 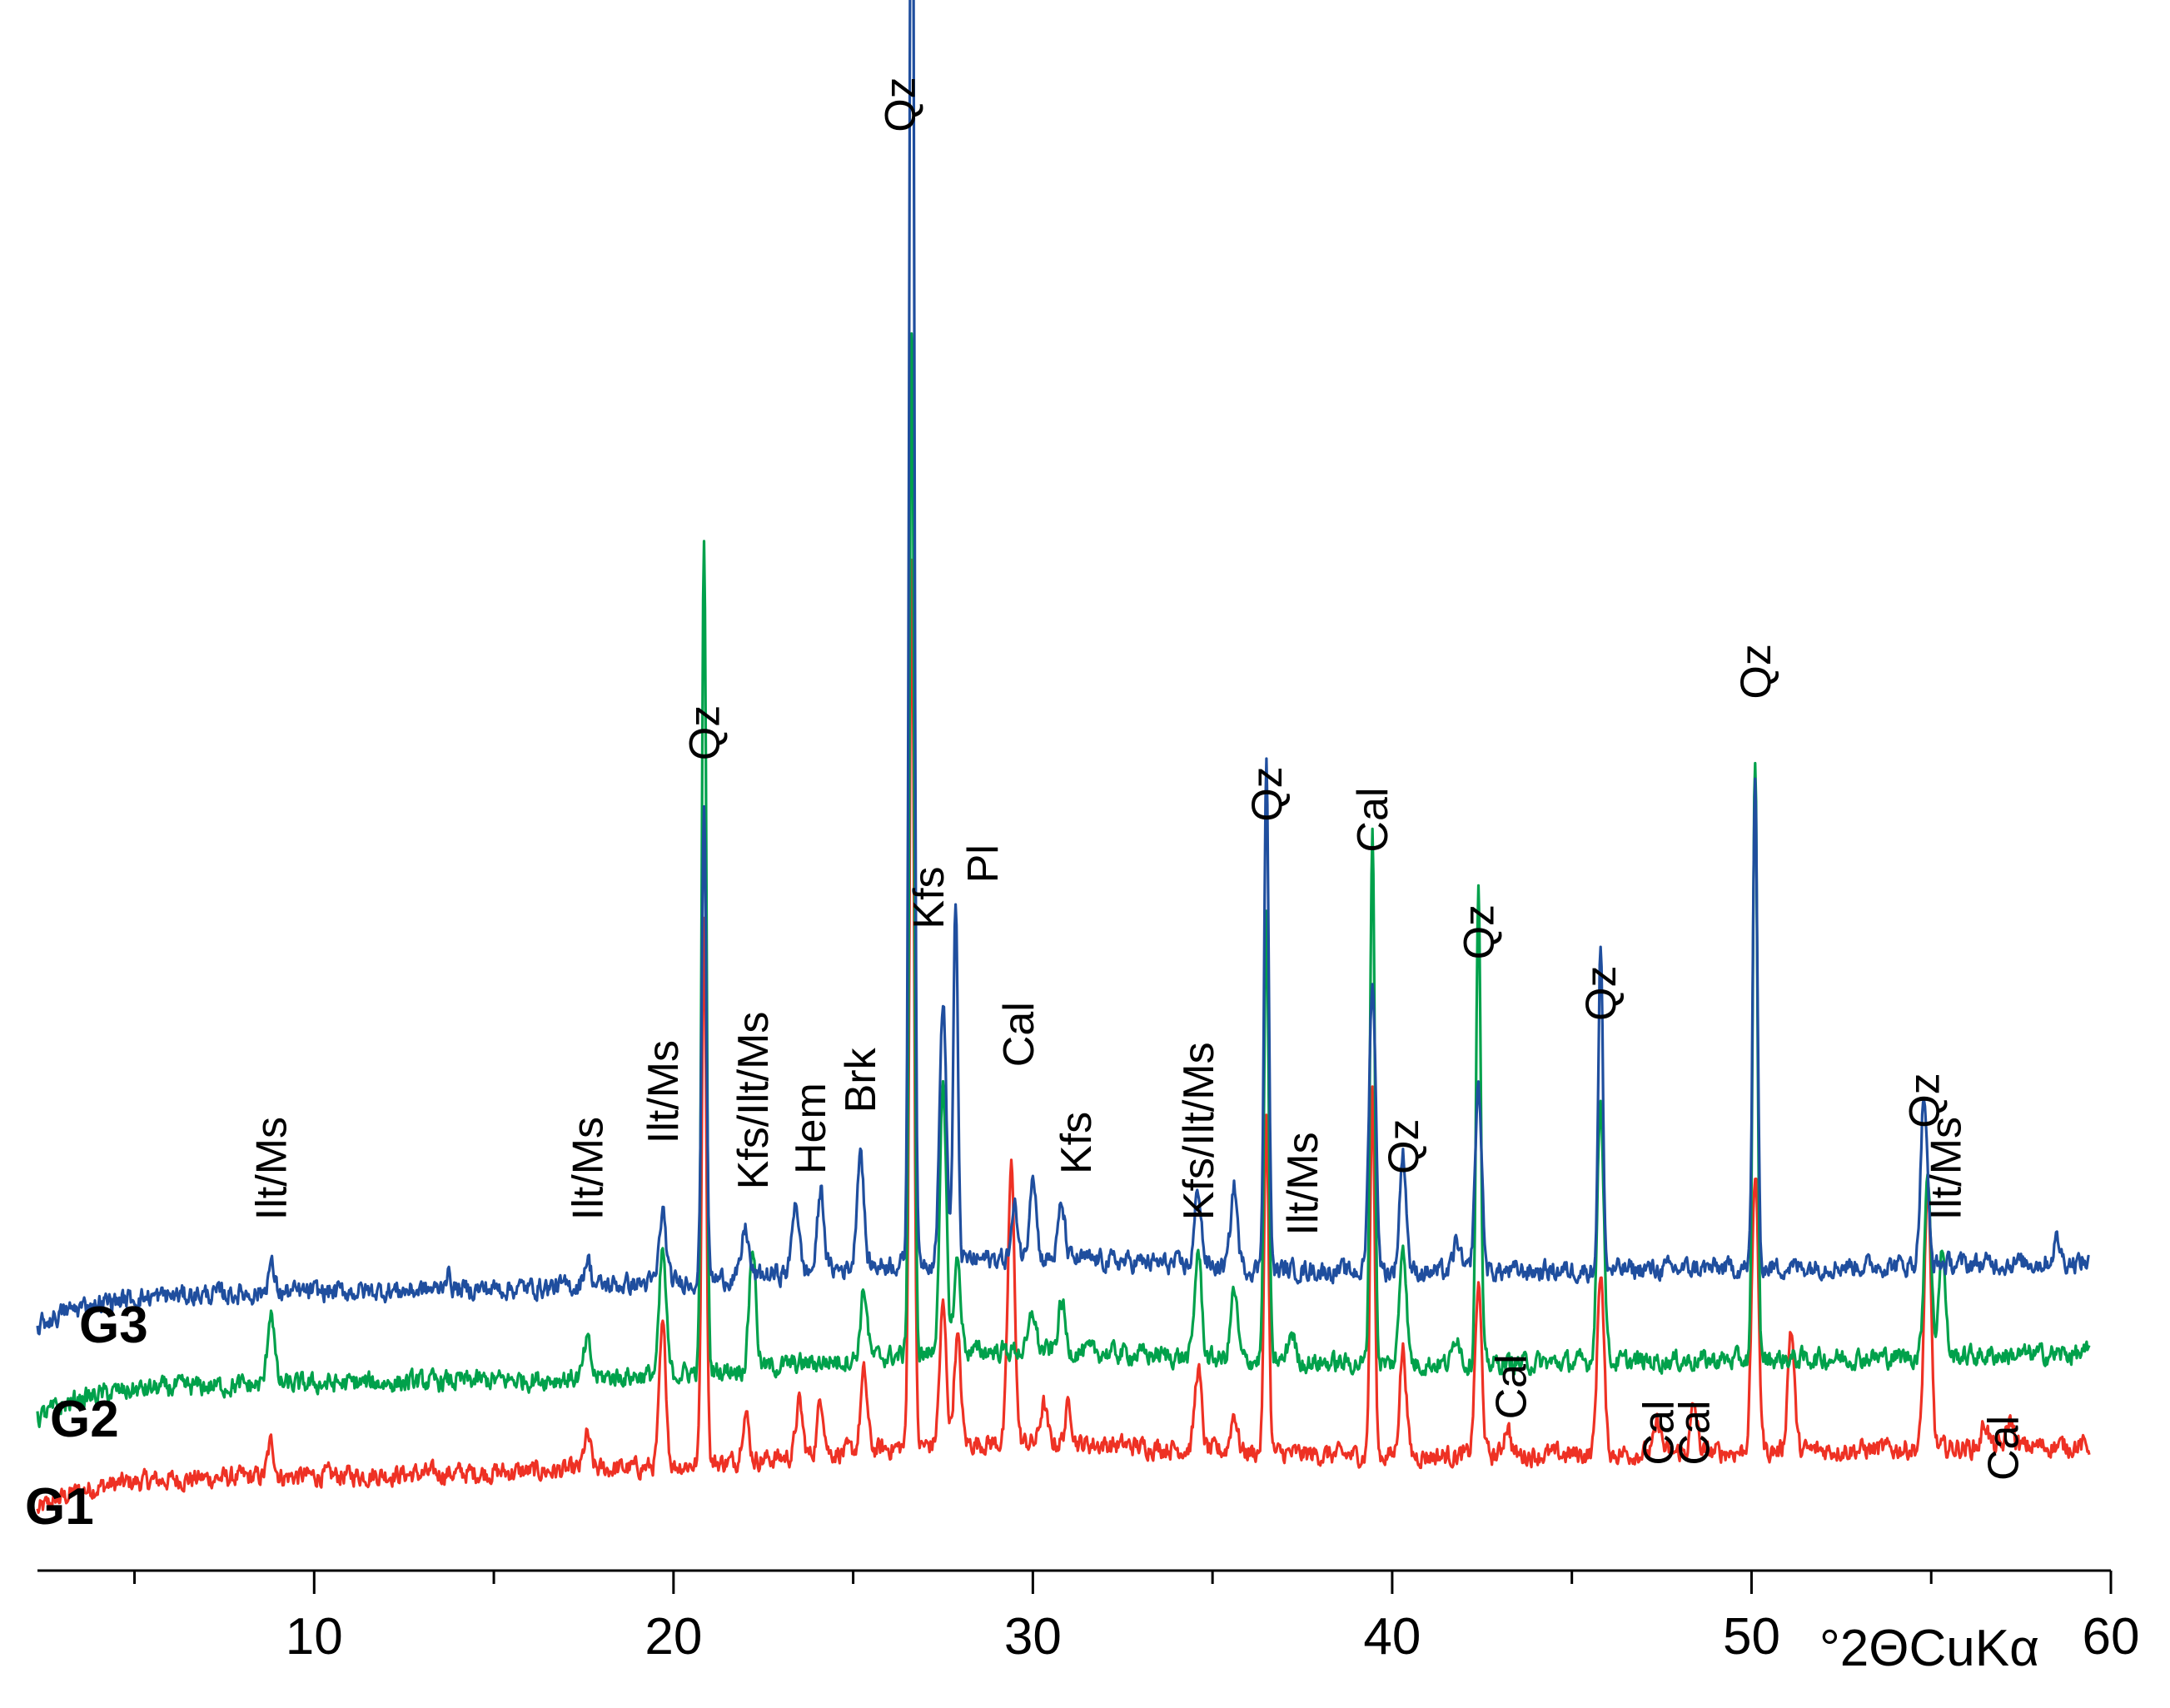 I want to click on x-tick-label: 50, so click(x=1751, y=1637).